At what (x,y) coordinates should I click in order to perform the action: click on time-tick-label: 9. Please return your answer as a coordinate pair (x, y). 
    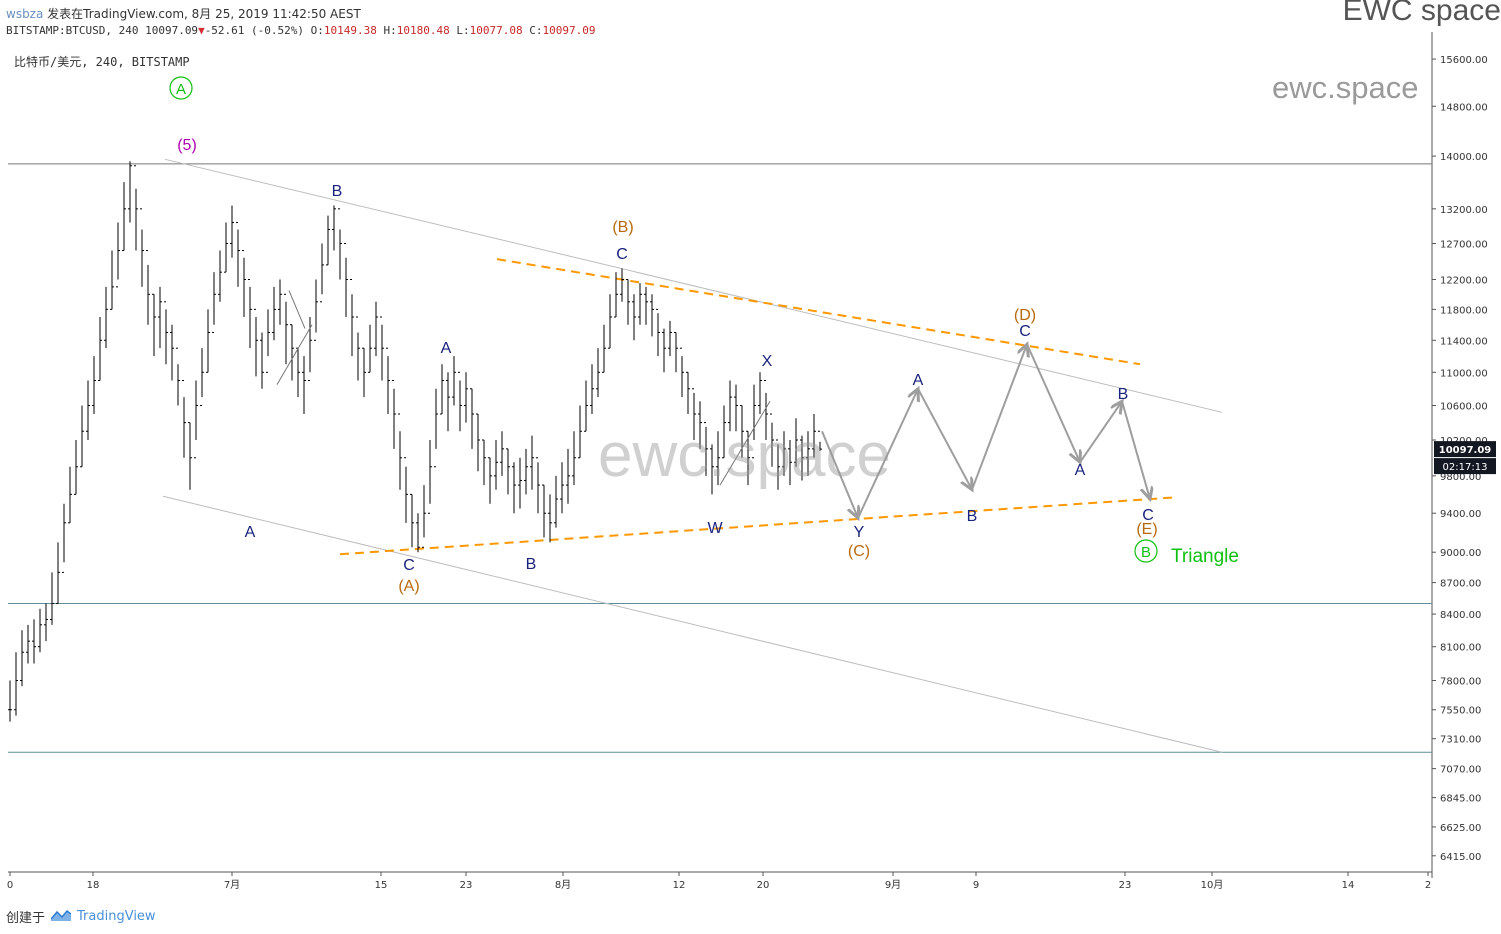
    Looking at the image, I should click on (976, 885).